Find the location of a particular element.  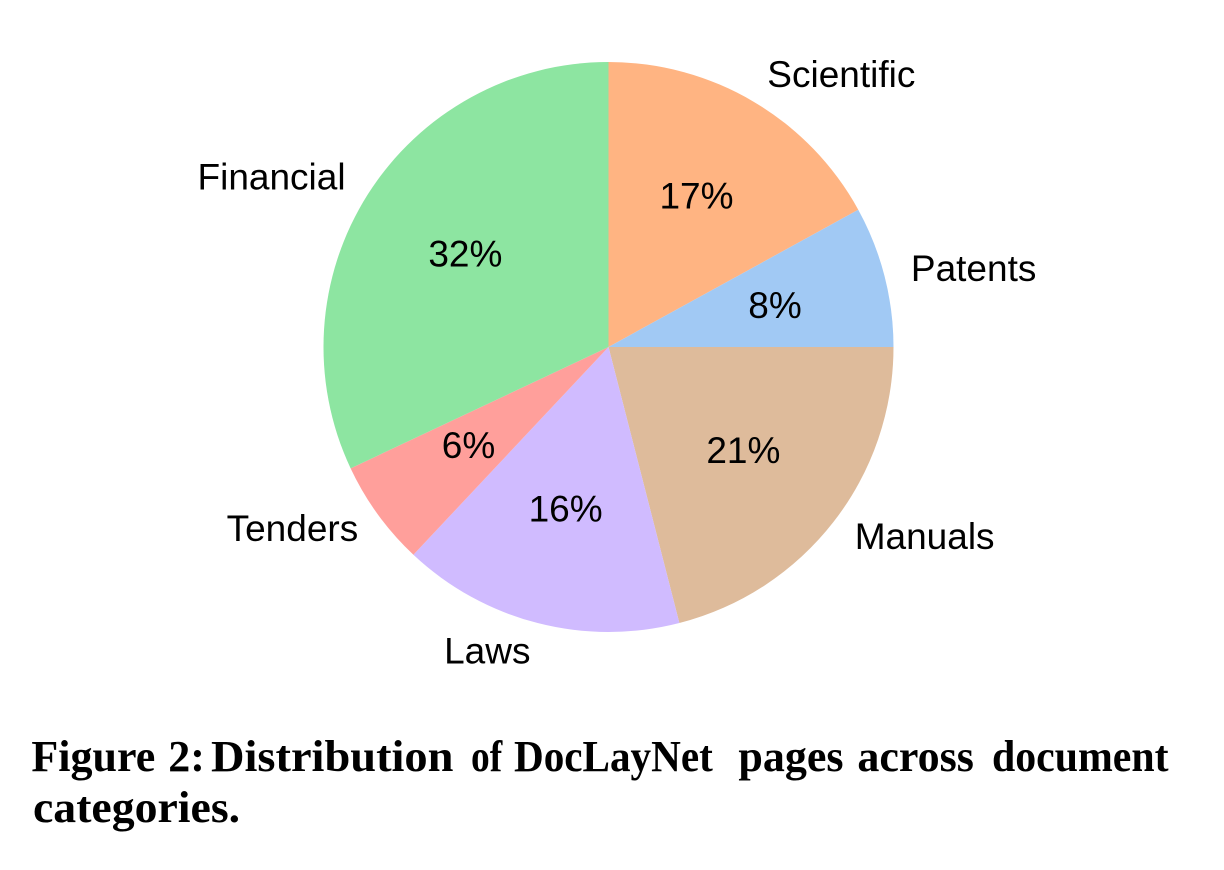

svg-text: Scientific is located at coordinates (841, 74).